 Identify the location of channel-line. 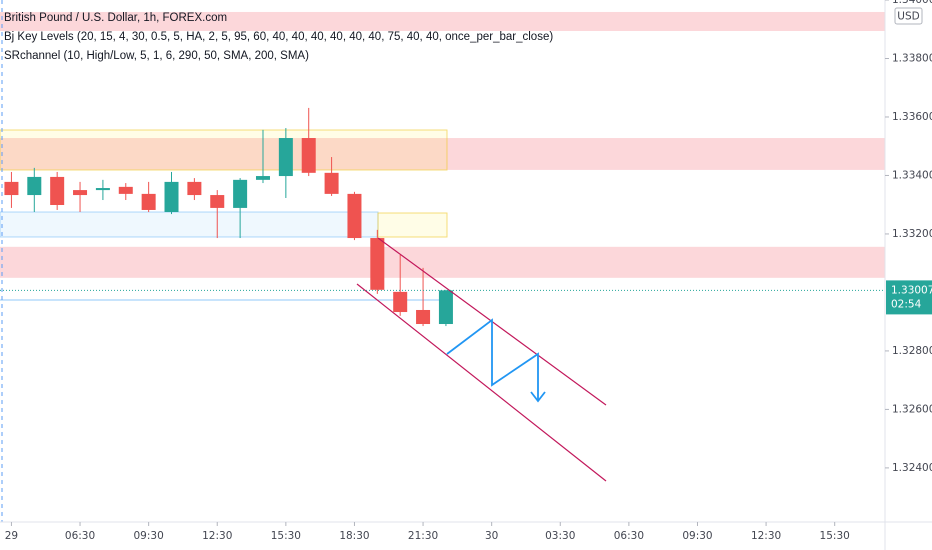
(481, 382).